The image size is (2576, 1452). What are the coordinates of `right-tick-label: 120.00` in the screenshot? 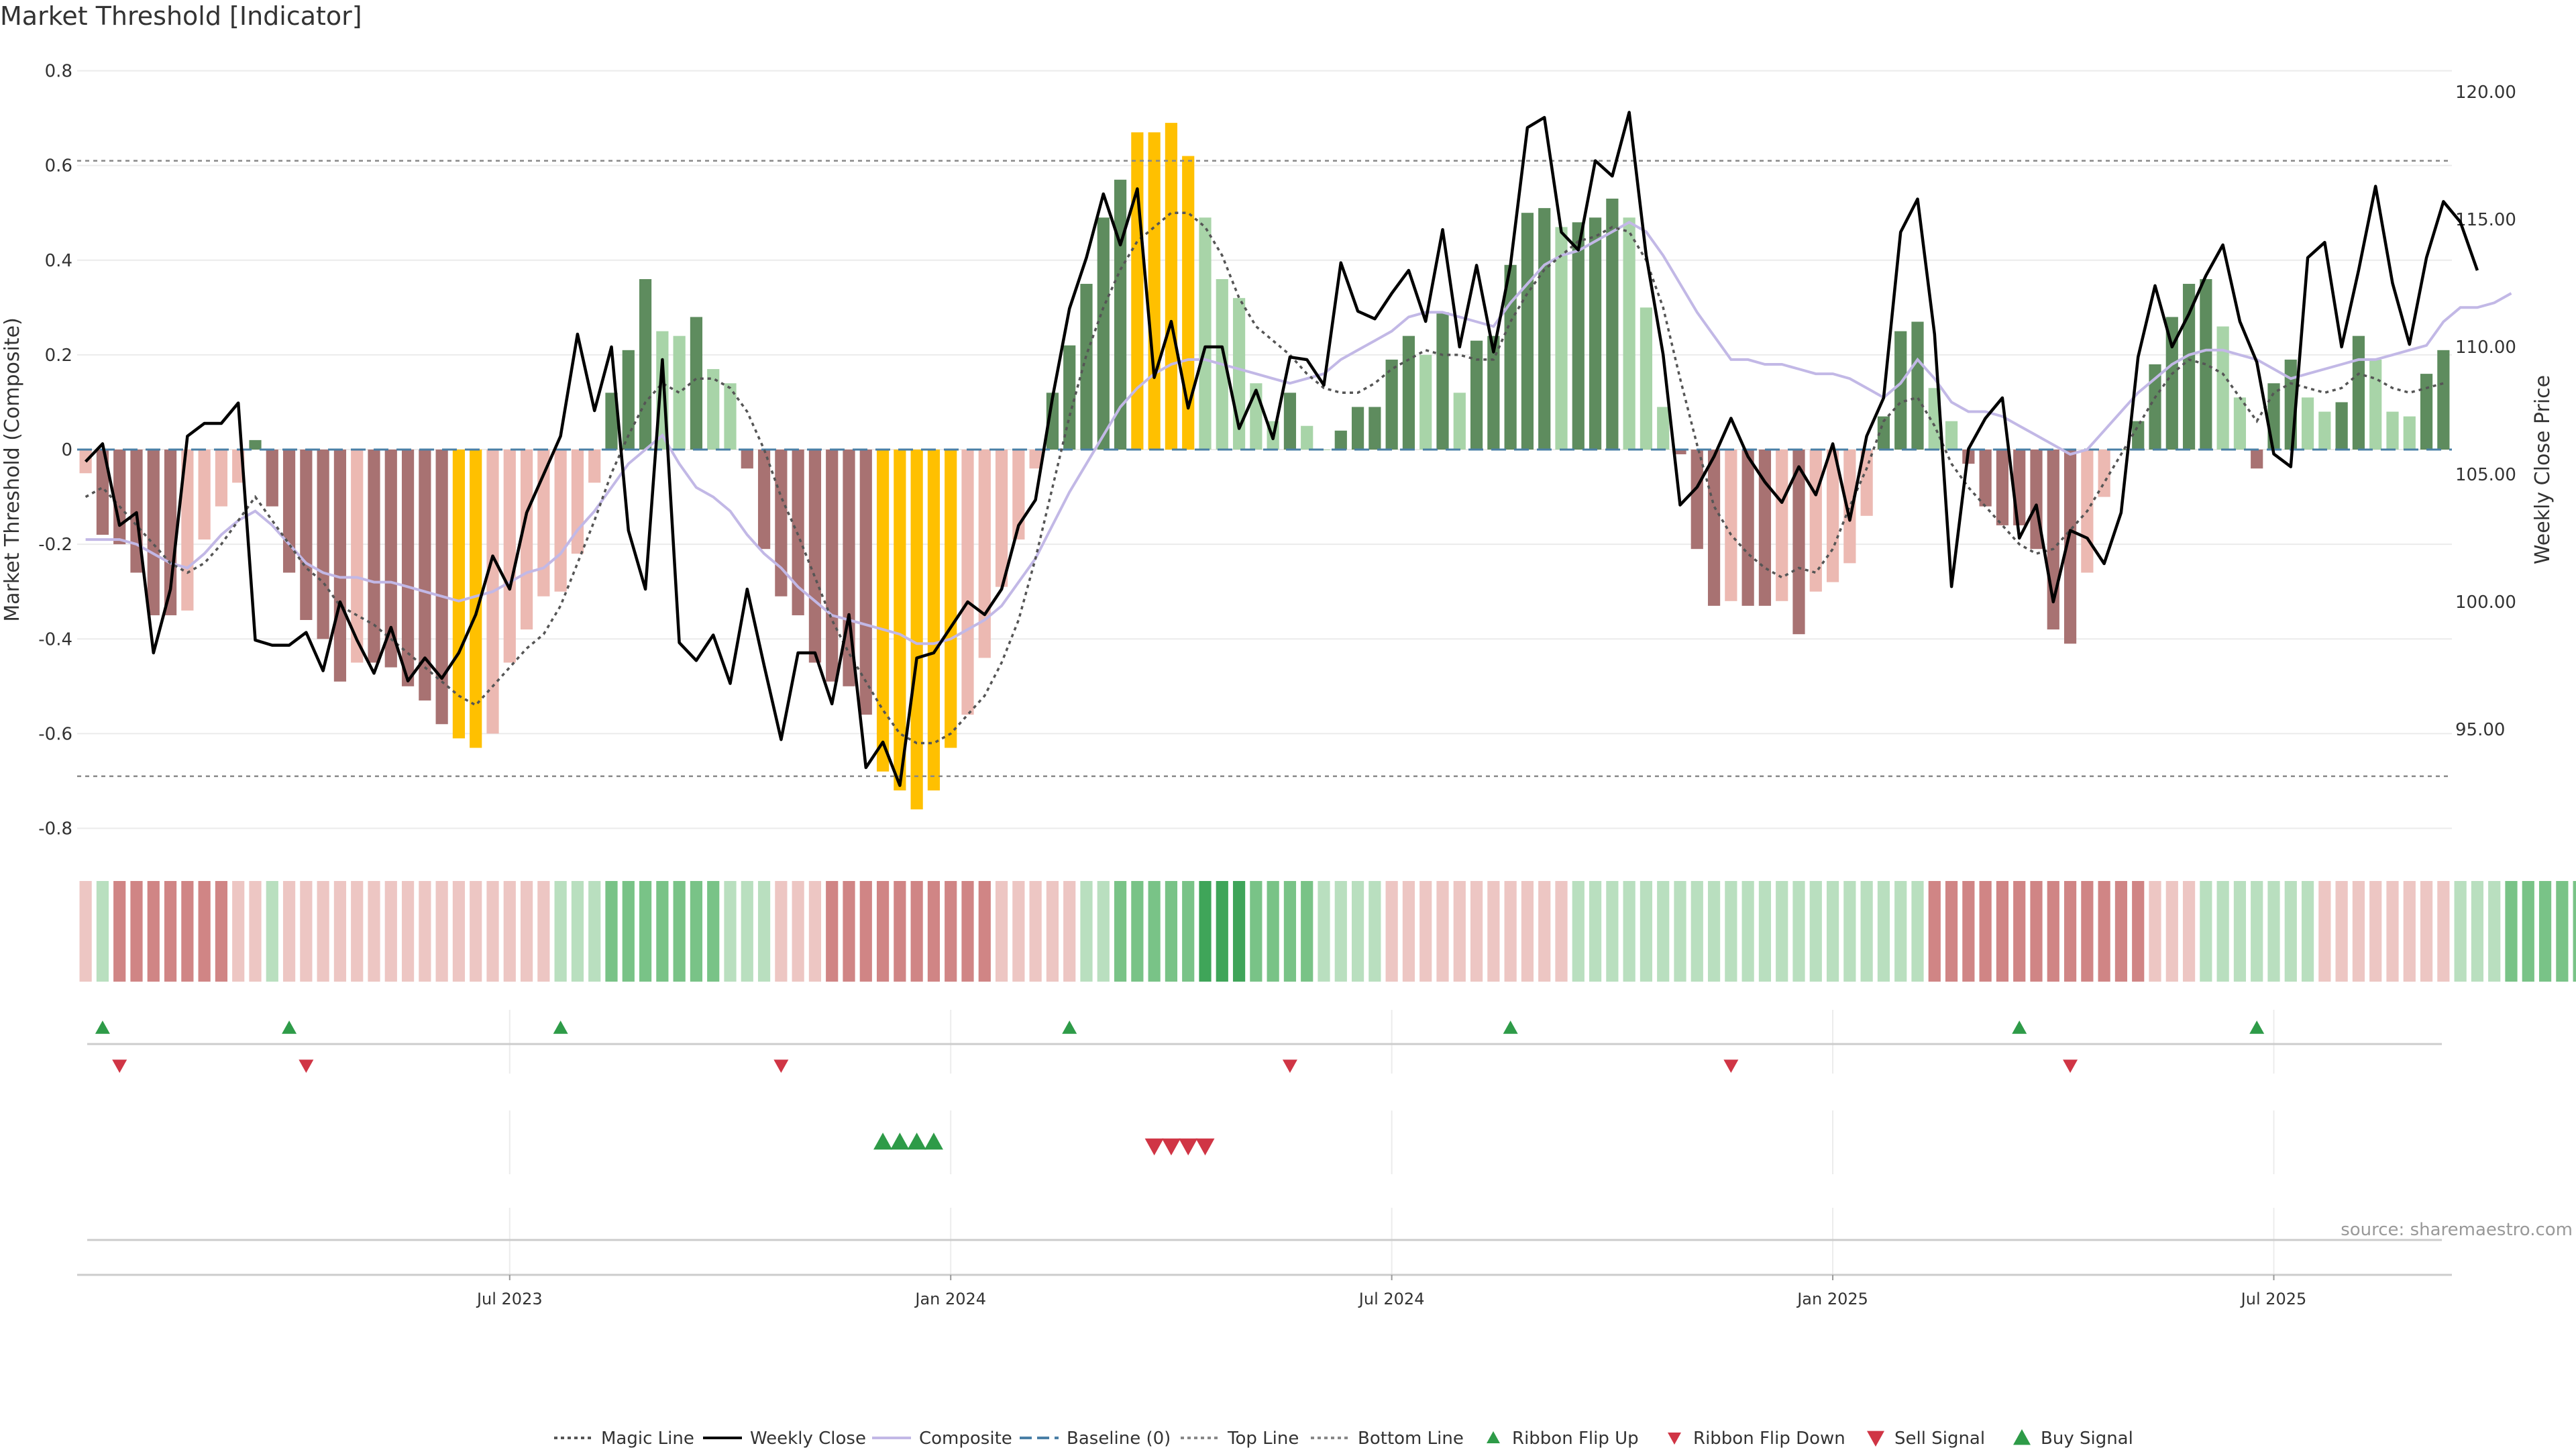 It's located at (2485, 93).